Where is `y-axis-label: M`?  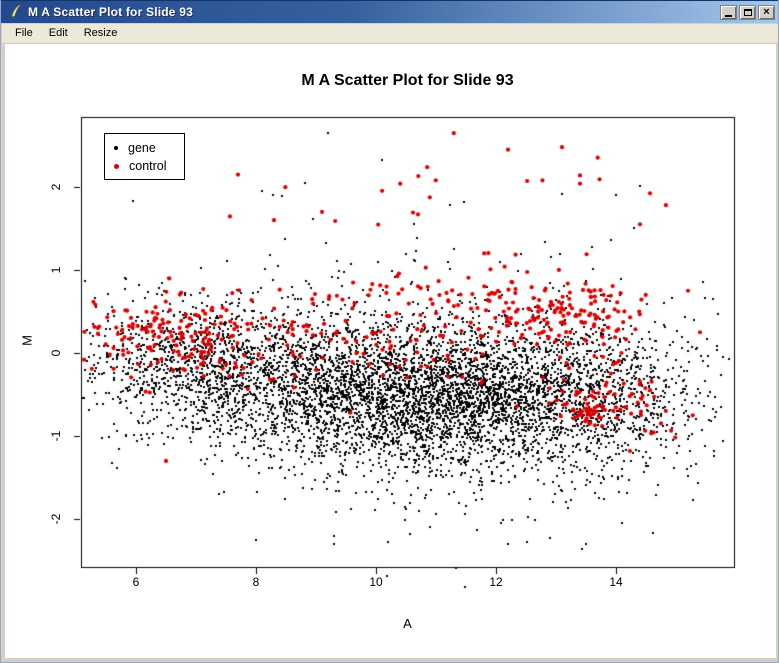 y-axis-label: M is located at coordinates (27, 340).